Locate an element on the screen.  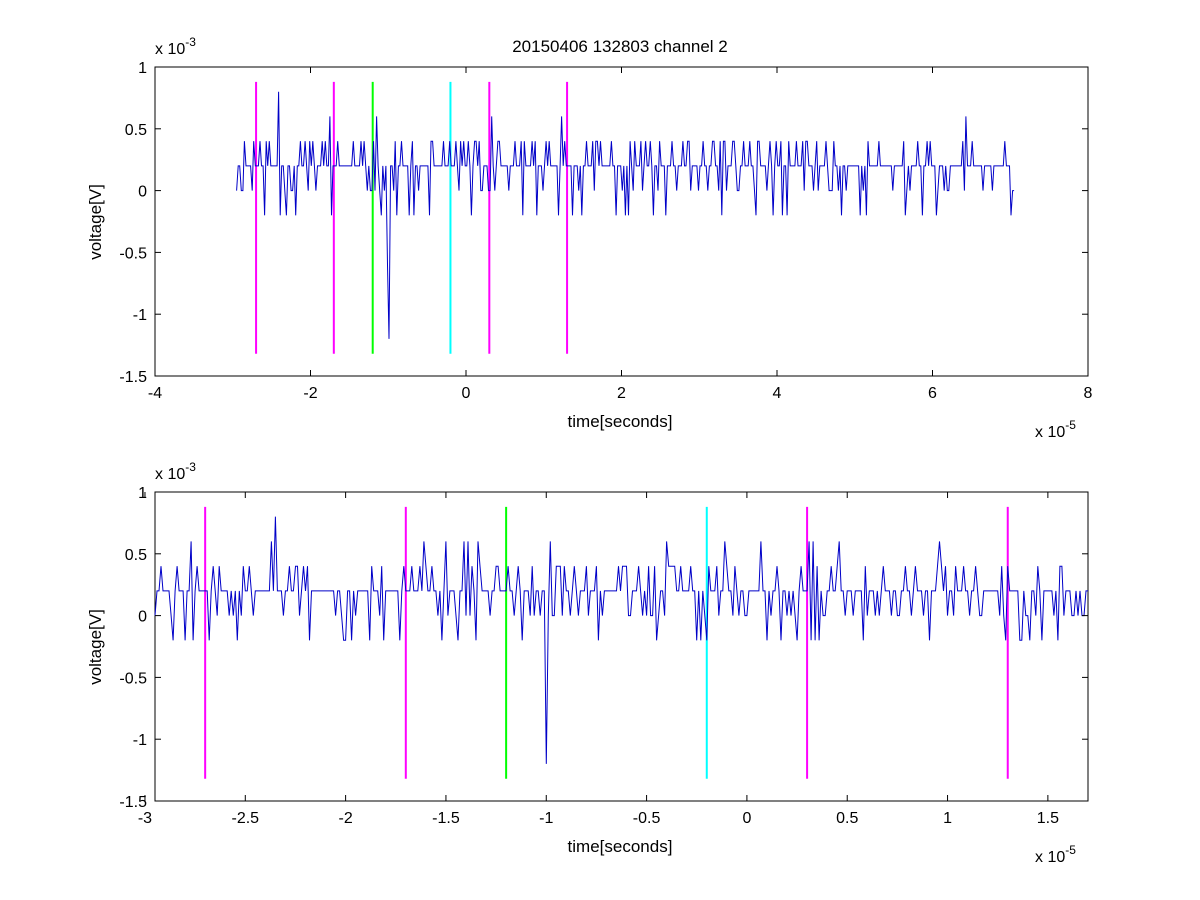
top-y-multiplier-base: x 10 is located at coordinates (170, 49).